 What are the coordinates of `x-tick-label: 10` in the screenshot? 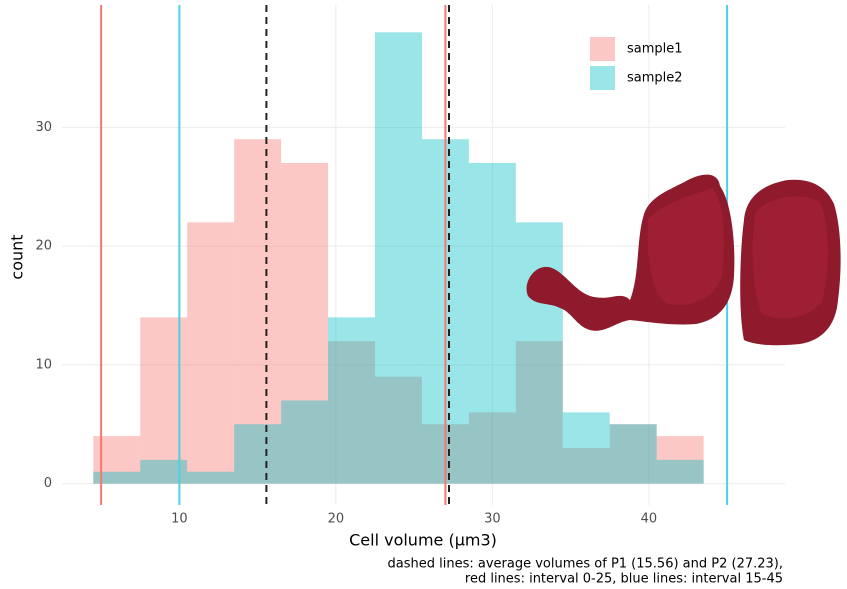 It's located at (179, 519).